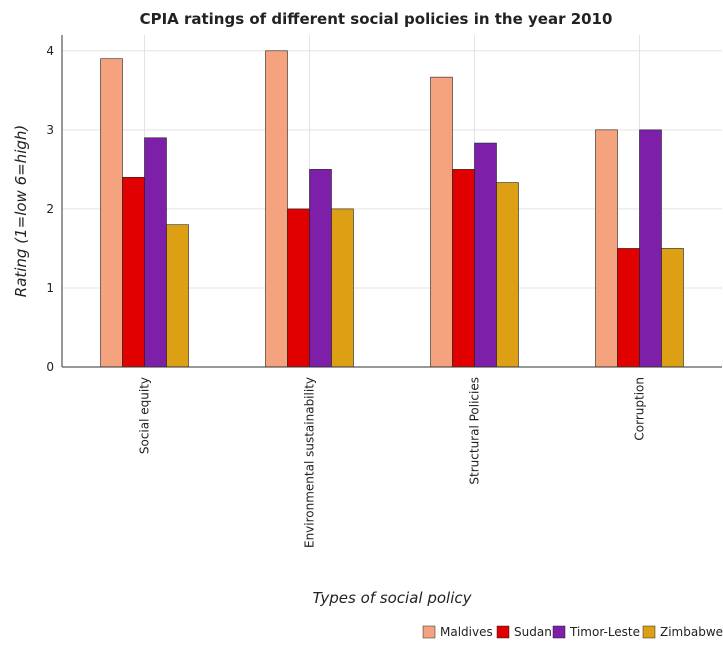 Image resolution: width=723 pixels, height=650 pixels. What do you see at coordinates (310, 462) in the screenshot?
I see `x-tick-label: Environmental sustainability` at bounding box center [310, 462].